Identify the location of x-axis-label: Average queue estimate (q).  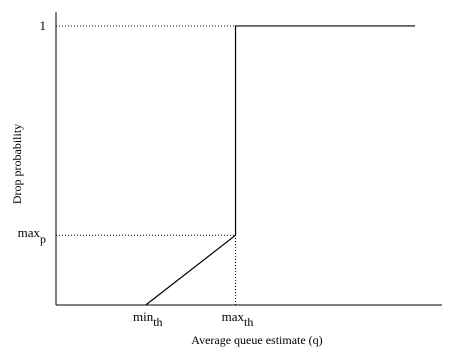
(256, 340).